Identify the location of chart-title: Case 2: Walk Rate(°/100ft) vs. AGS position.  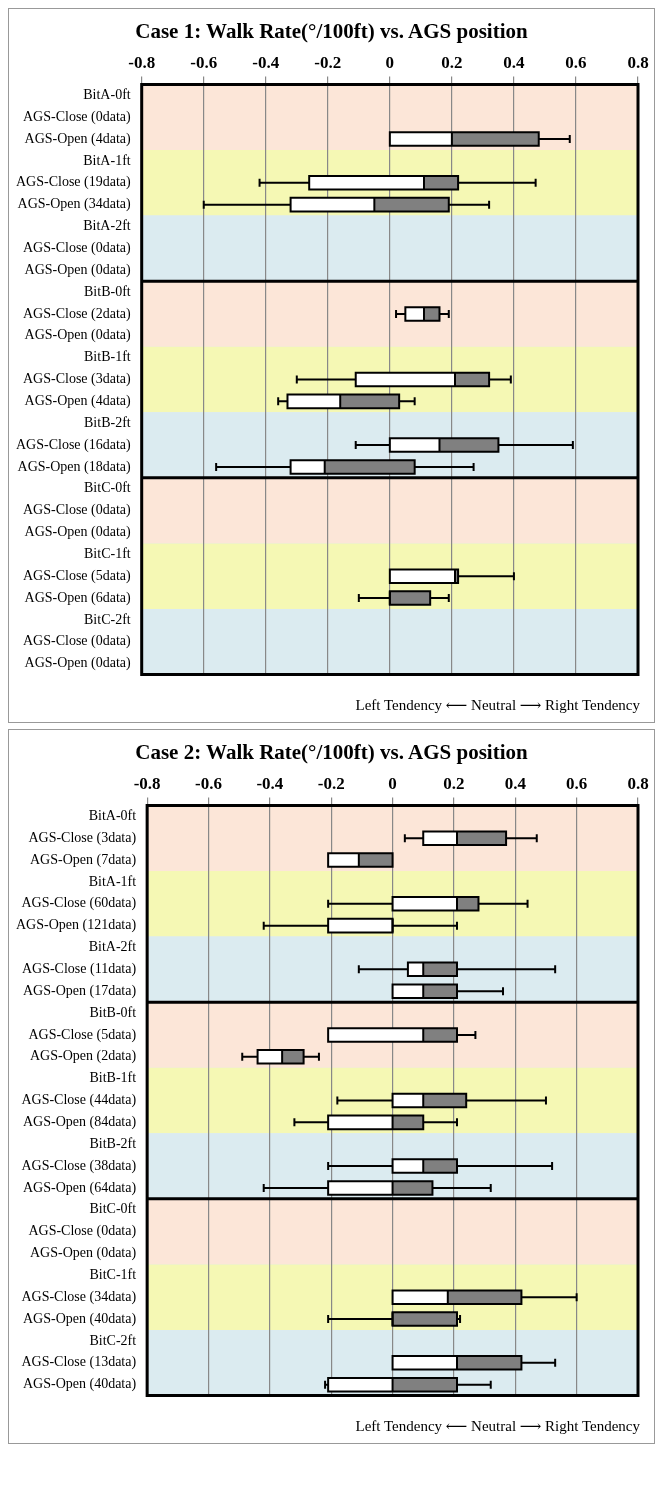
(331, 752).